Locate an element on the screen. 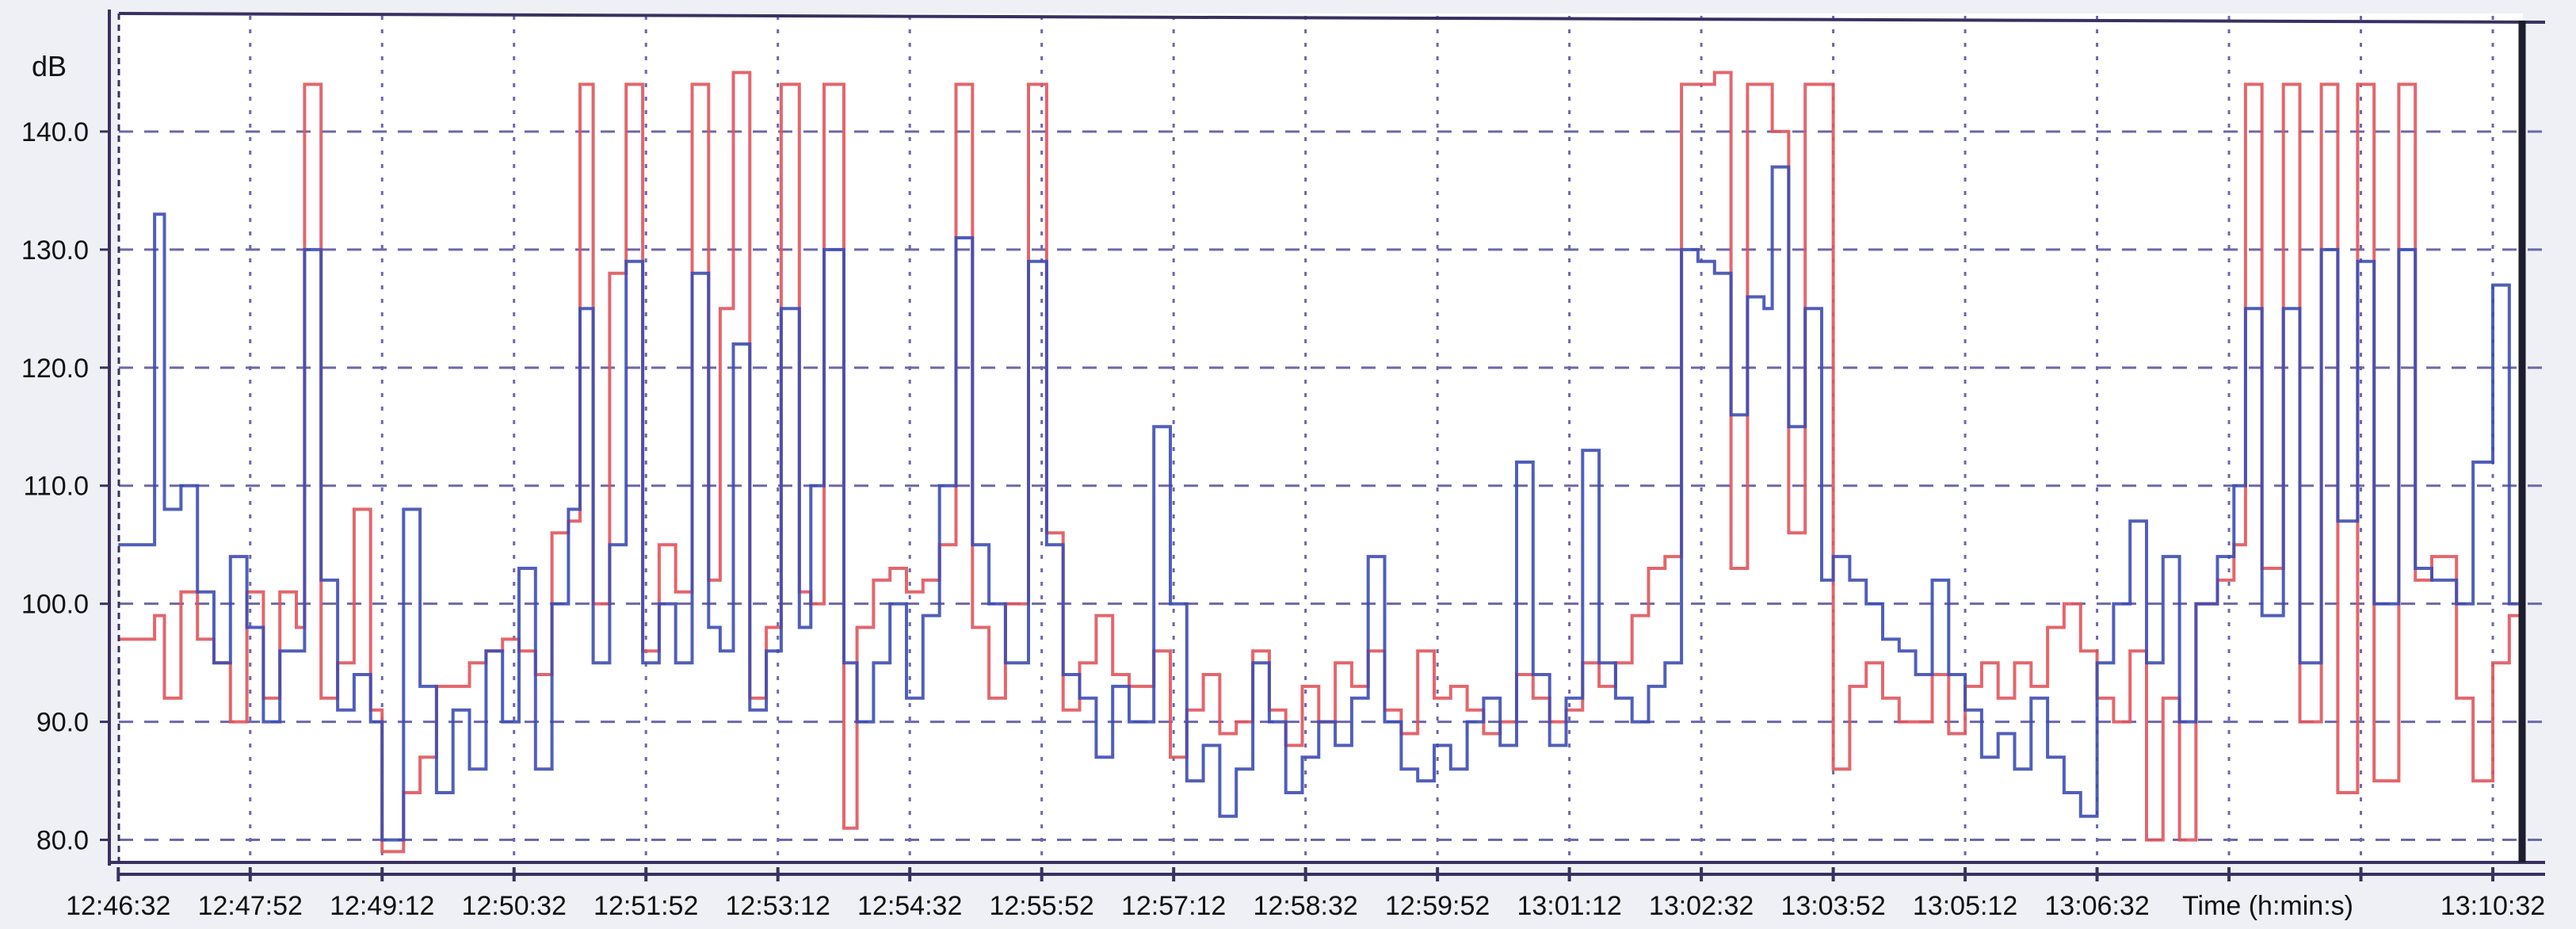  x-tick-label: 13:01:12 is located at coordinates (1569, 906).